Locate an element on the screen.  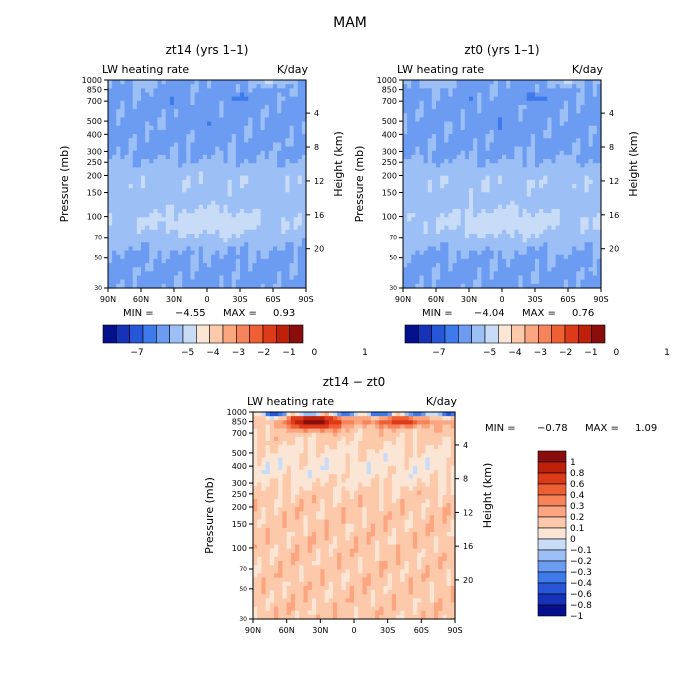
x-tick-label: 90S is located at coordinates (305, 299).